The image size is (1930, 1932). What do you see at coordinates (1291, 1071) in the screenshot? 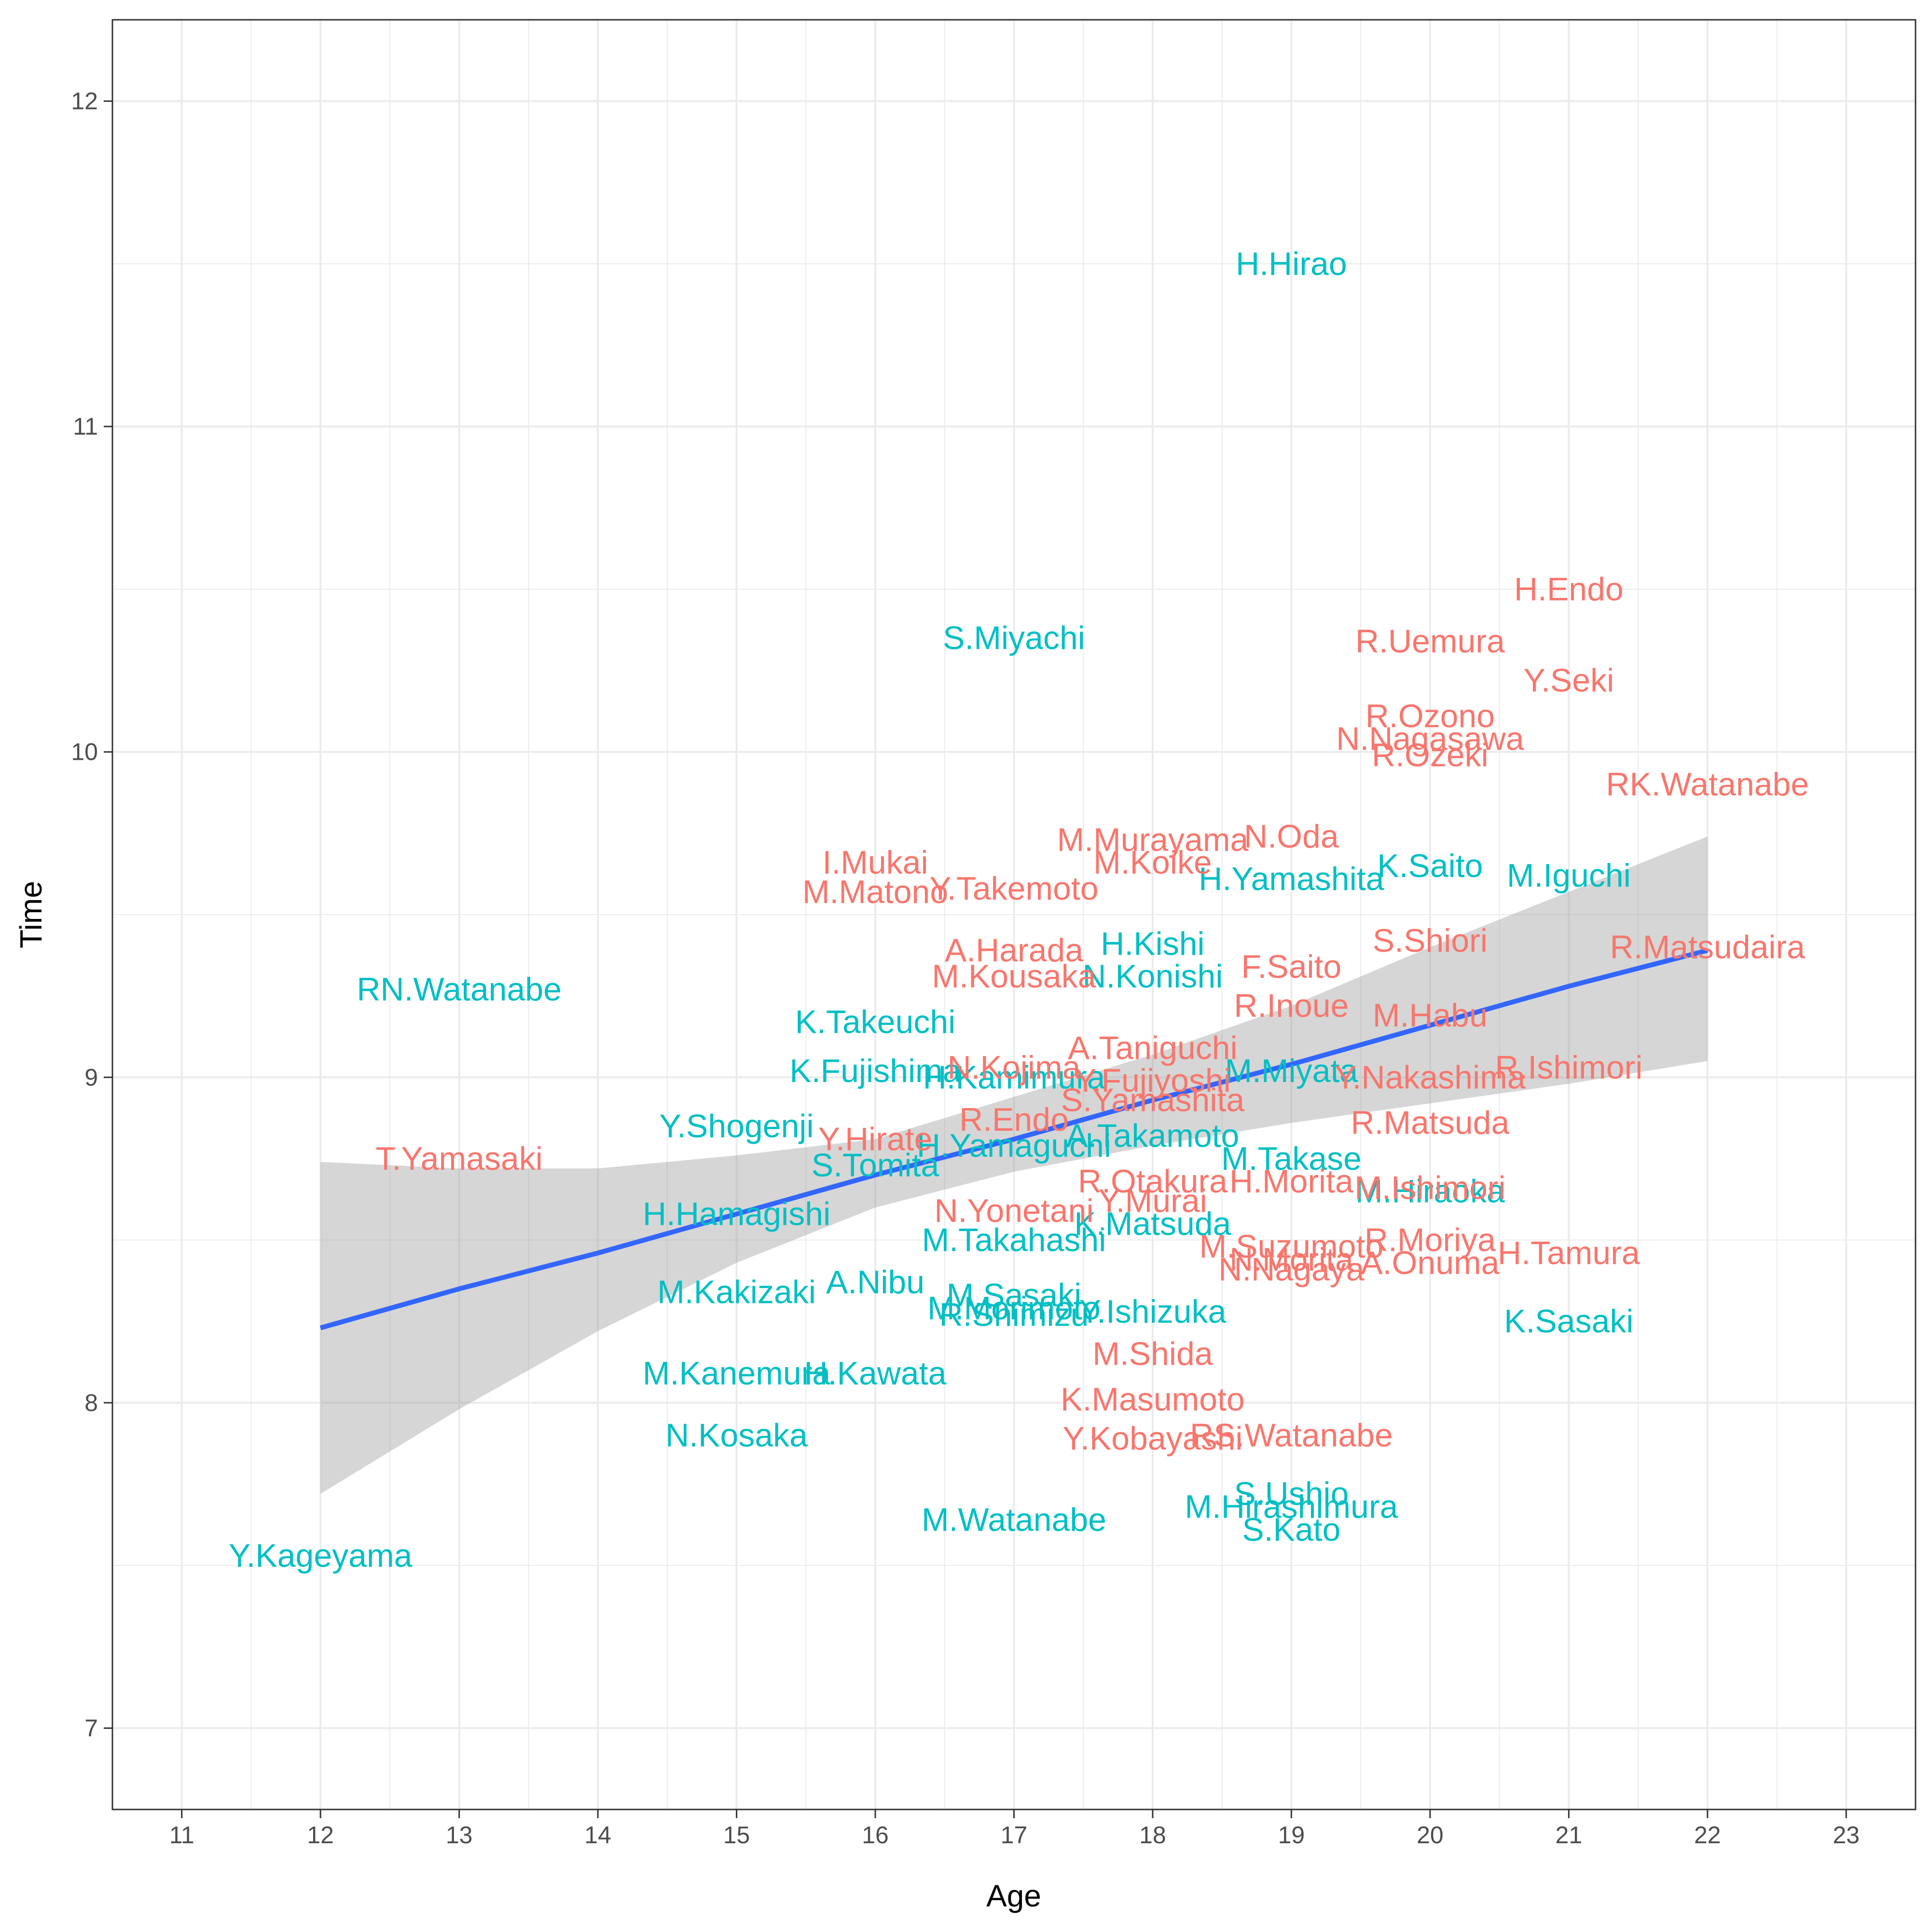
I see `point-label: M.Miyata` at bounding box center [1291, 1071].